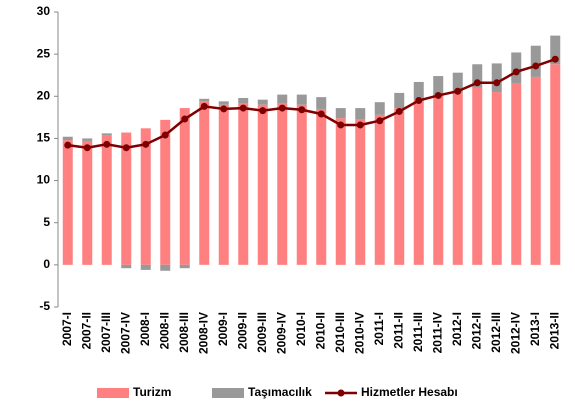 This screenshot has width=575, height=410. I want to click on x-tick-label: 2008-II, so click(164, 330).